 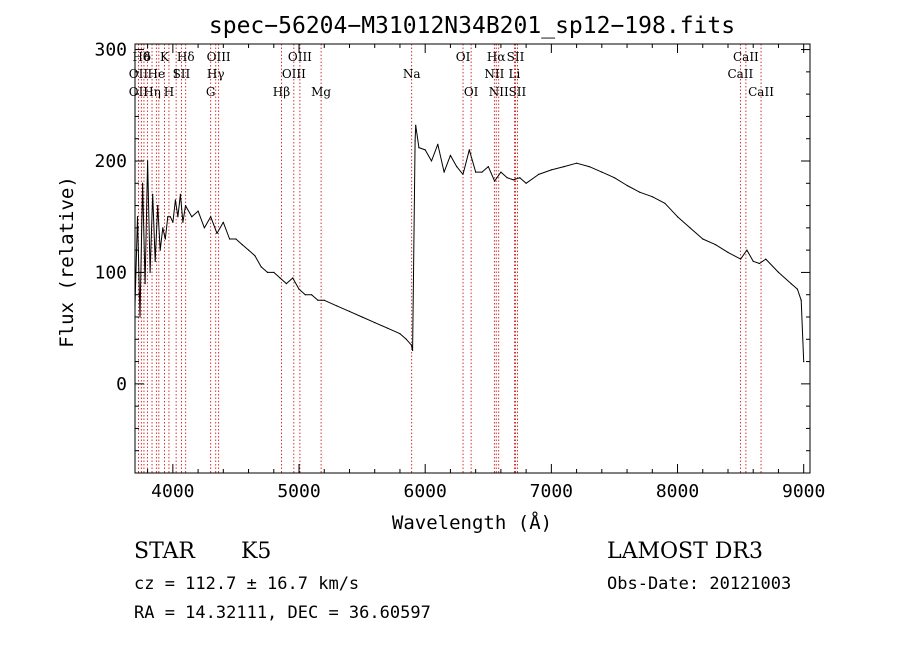 What do you see at coordinates (551, 491) in the screenshot?
I see `x-tick-label: 7000` at bounding box center [551, 491].